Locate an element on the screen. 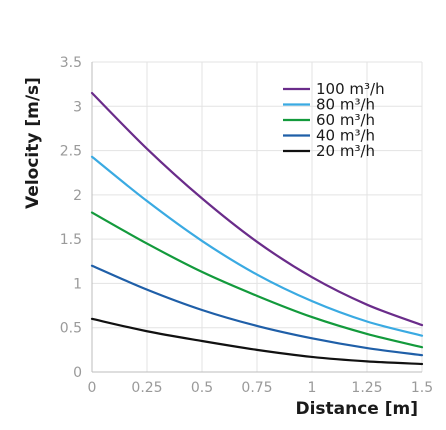 Image resolution: width=446 pixels, height=430 pixels. y-tick-label: 2.5 is located at coordinates (71, 152).